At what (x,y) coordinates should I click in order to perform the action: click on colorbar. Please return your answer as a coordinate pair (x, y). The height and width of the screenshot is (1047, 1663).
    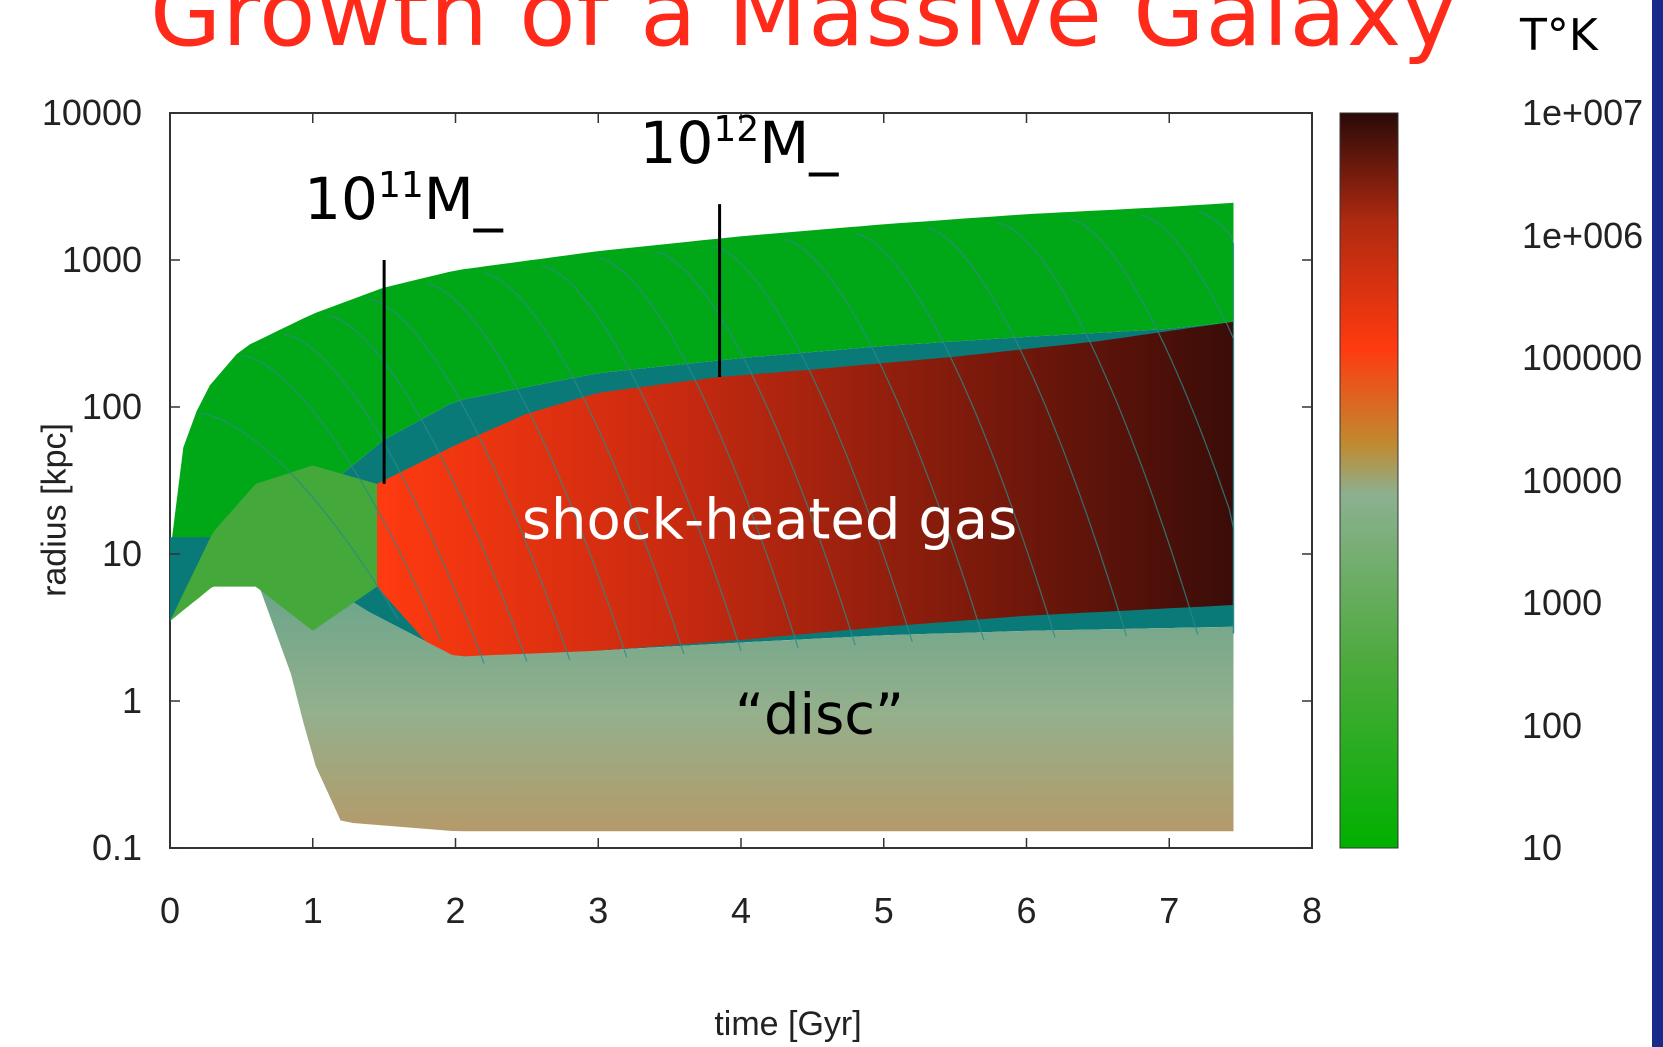
    Looking at the image, I should click on (1369, 480).